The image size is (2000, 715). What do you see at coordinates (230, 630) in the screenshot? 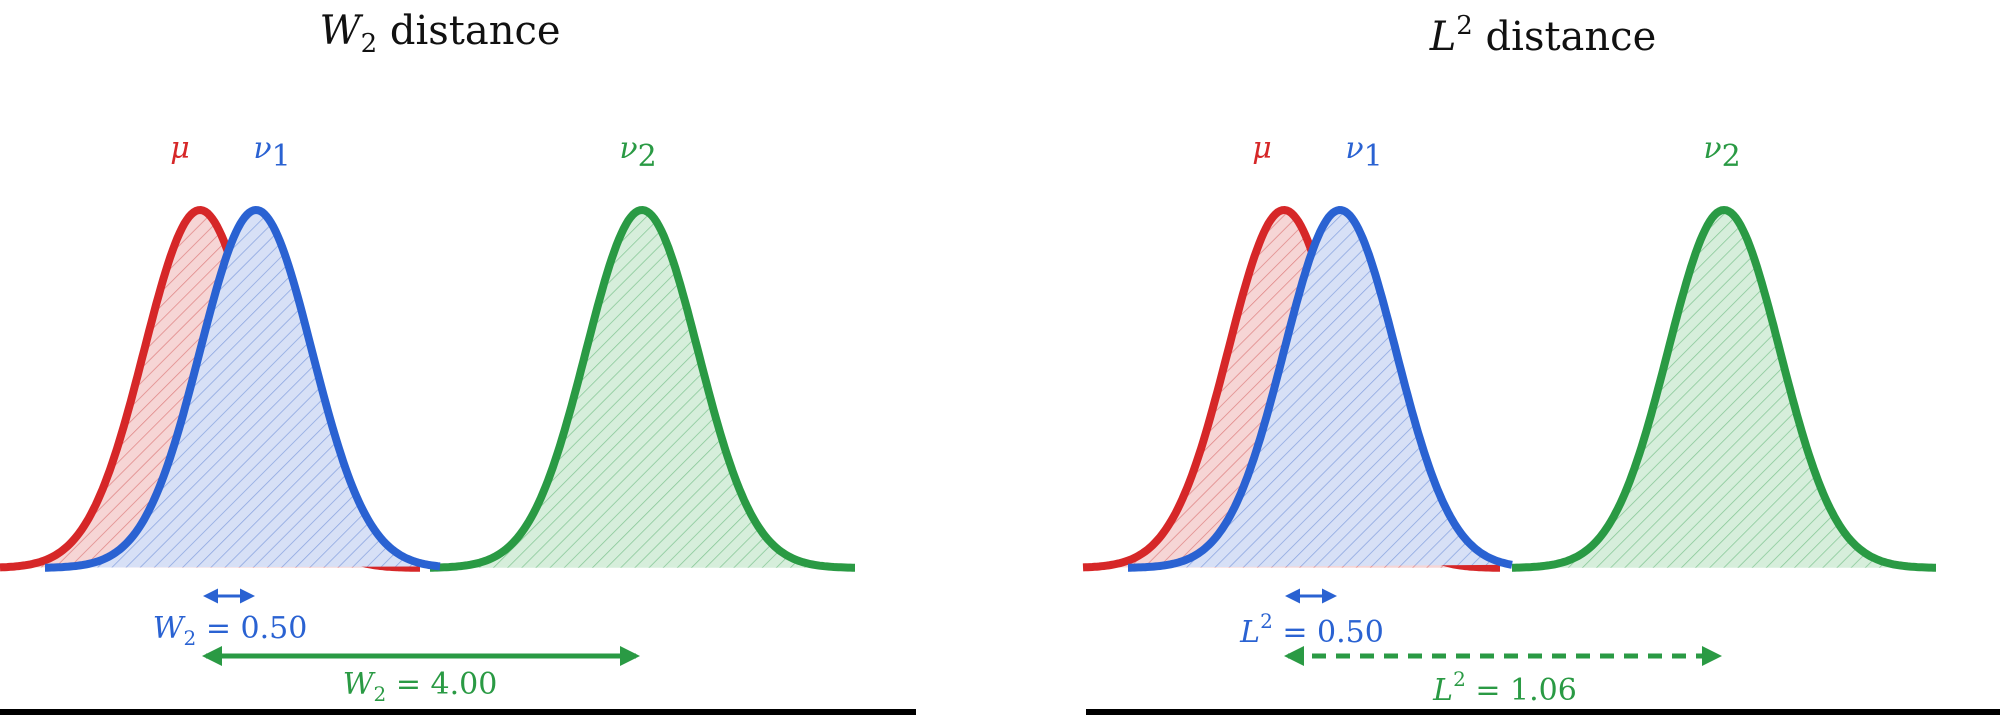
I see `distance-label-nu1: W2 = 0.50` at bounding box center [230, 630].